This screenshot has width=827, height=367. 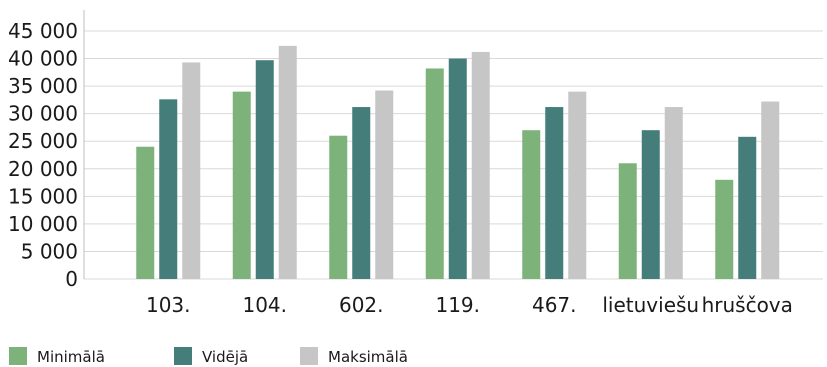 What do you see at coordinates (43, 59) in the screenshot?
I see `y-tick-label: 40 000` at bounding box center [43, 59].